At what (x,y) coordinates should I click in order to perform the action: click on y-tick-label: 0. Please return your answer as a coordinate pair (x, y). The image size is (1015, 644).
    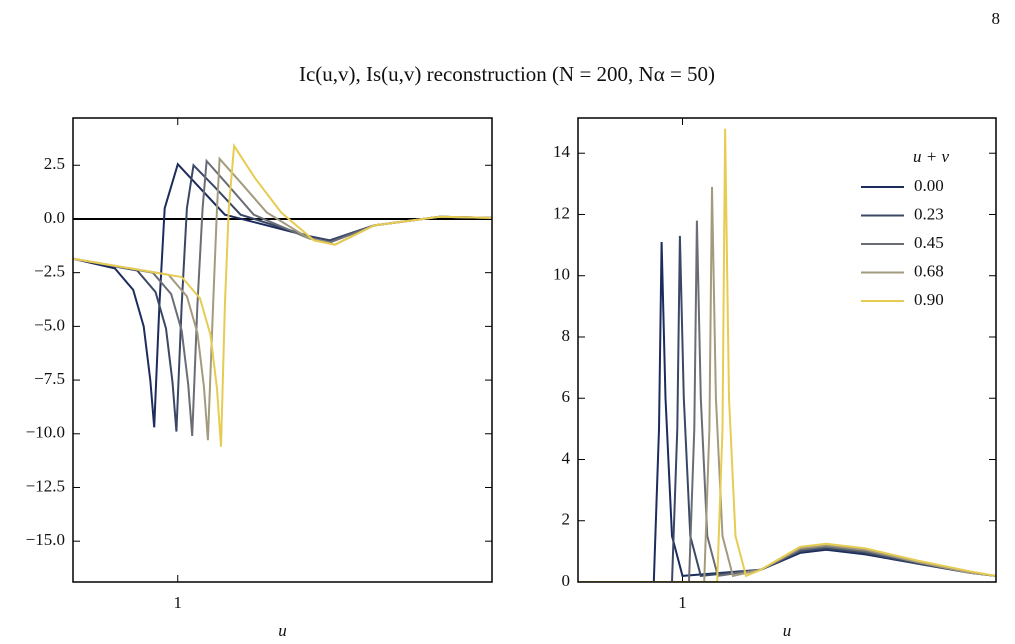
    Looking at the image, I should click on (566, 580).